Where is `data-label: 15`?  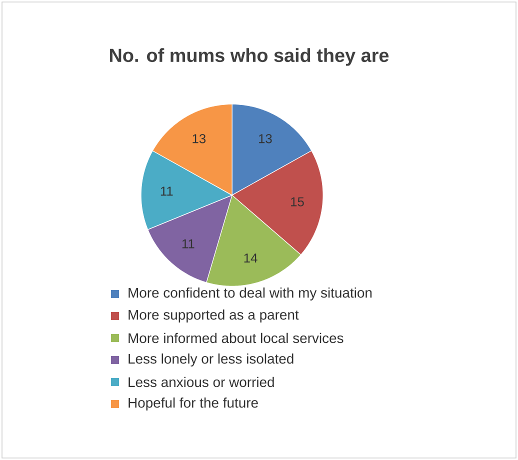
data-label: 15 is located at coordinates (297, 201).